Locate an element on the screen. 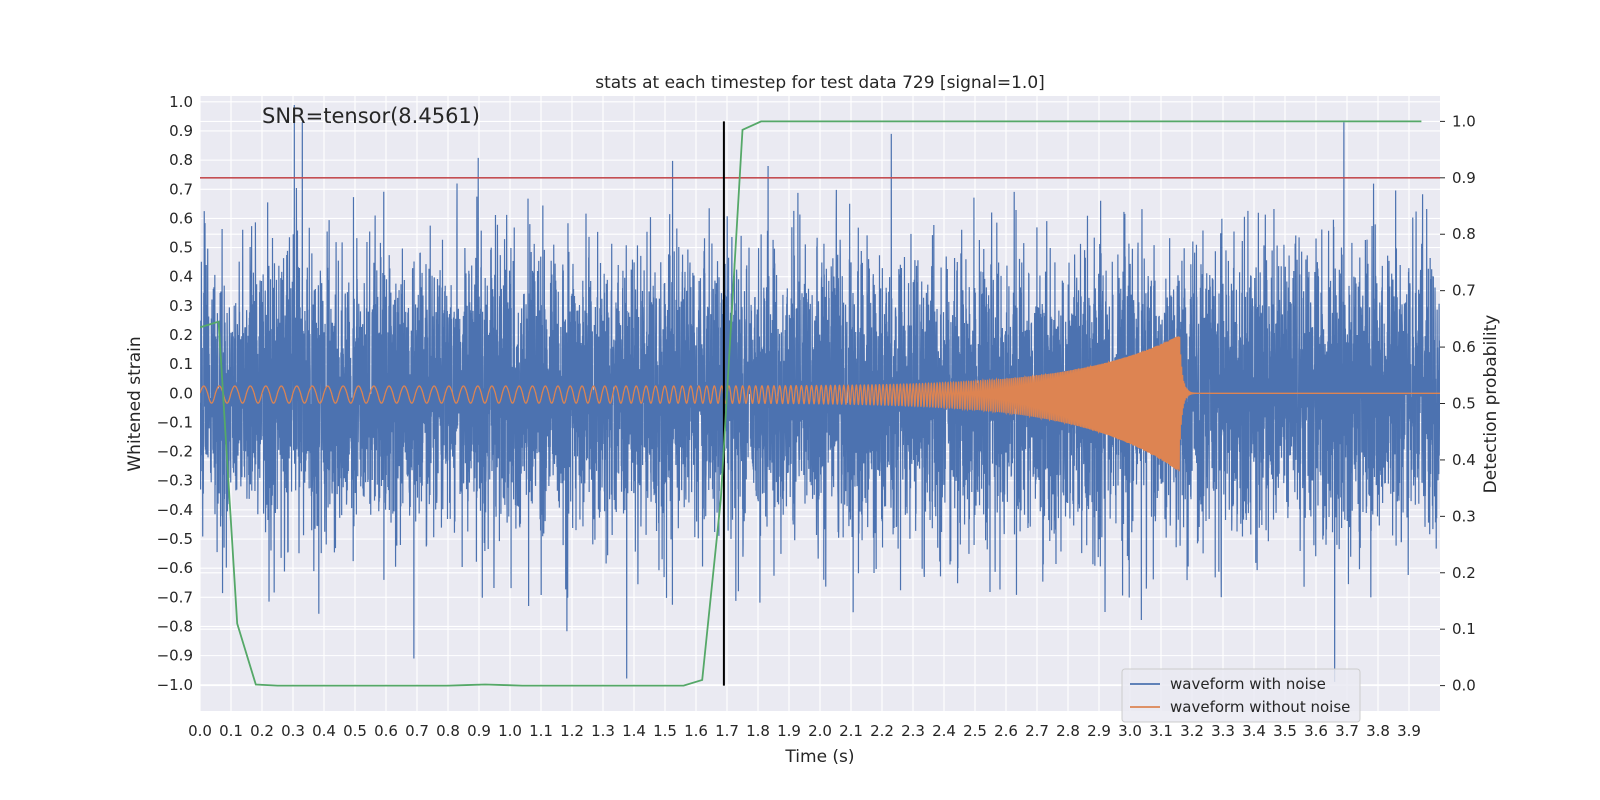 This screenshot has width=1600, height=800. y-axis-label: Whitened strain is located at coordinates (135, 403).